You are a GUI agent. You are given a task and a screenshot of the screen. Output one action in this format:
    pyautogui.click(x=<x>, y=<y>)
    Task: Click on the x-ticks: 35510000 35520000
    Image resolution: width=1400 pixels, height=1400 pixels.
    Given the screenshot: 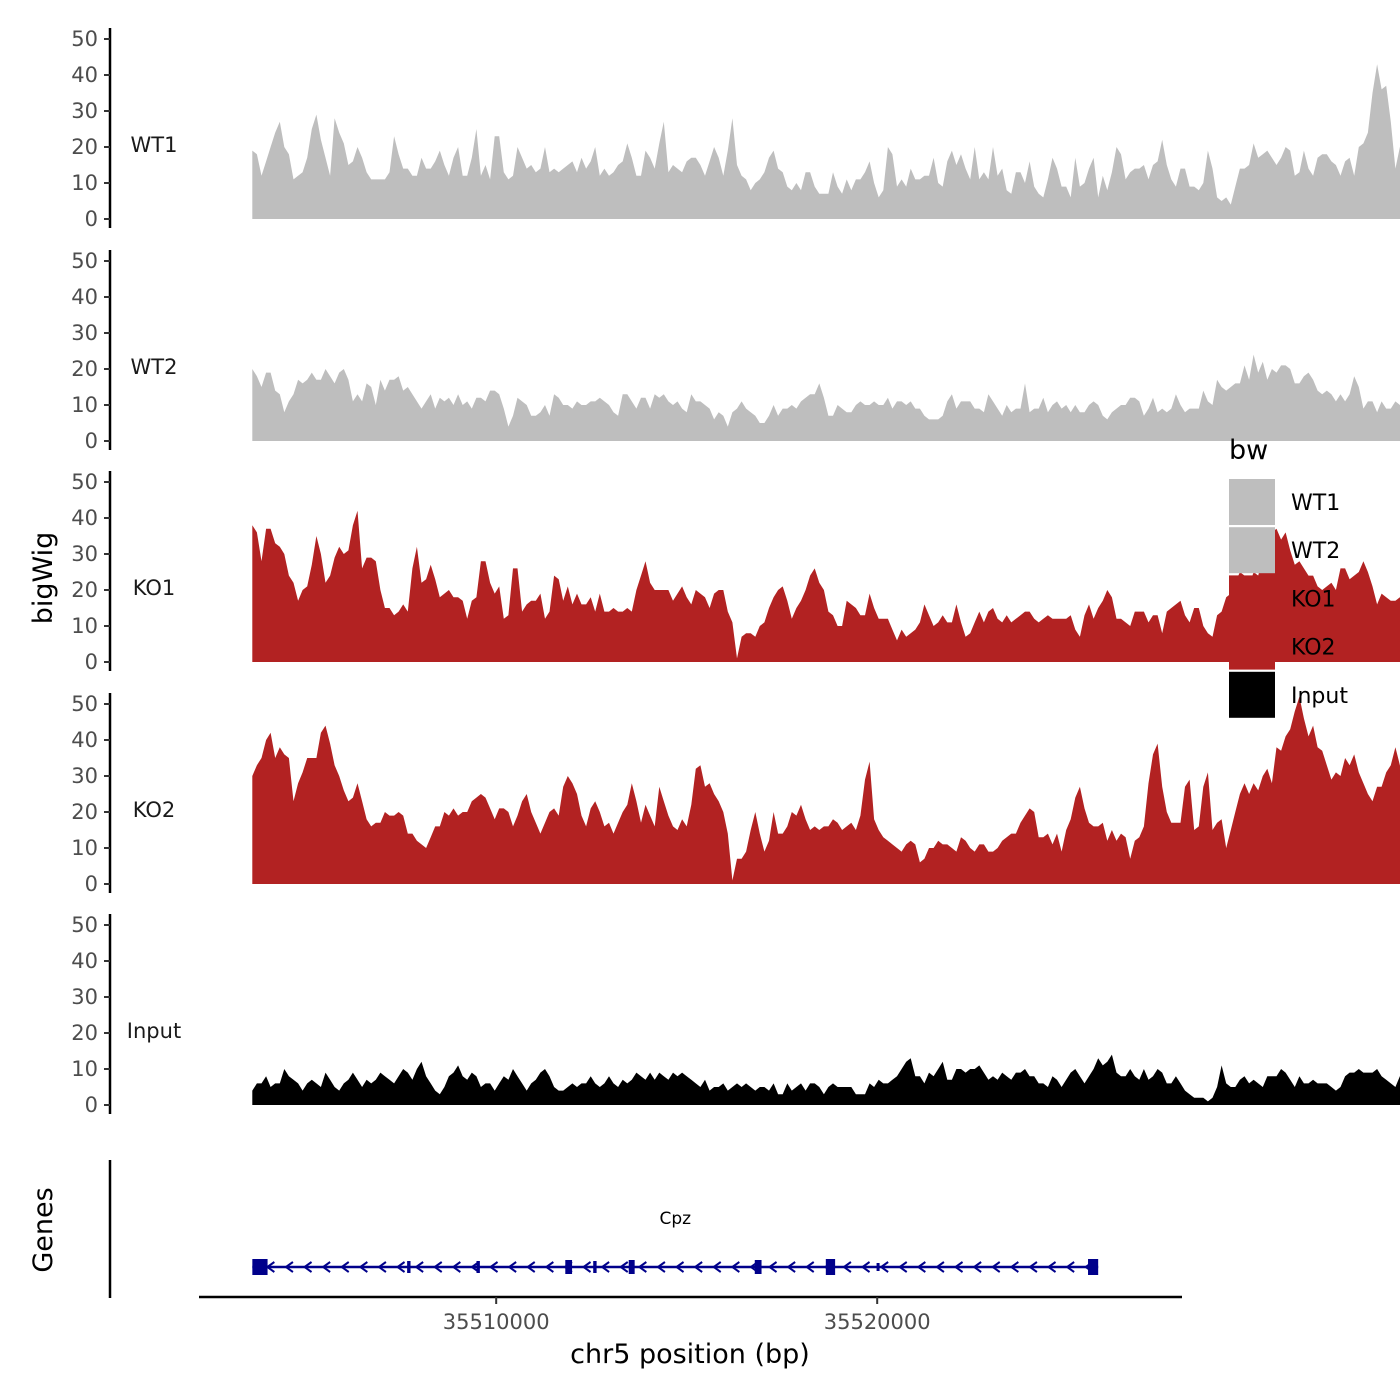 What is the action you would take?
    pyautogui.click(x=687, y=1315)
    